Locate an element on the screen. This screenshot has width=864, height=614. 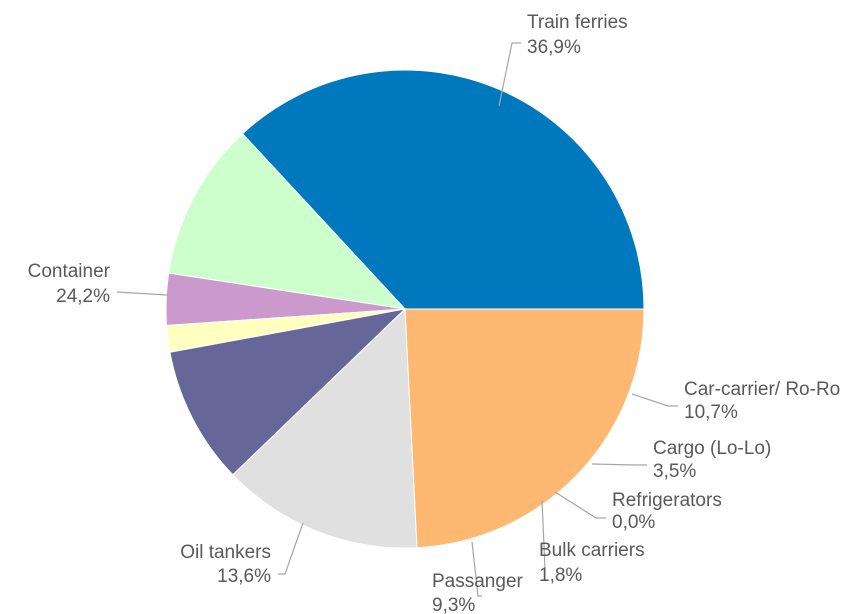
pie-slice-oil-tankers is located at coordinates (325, 428).